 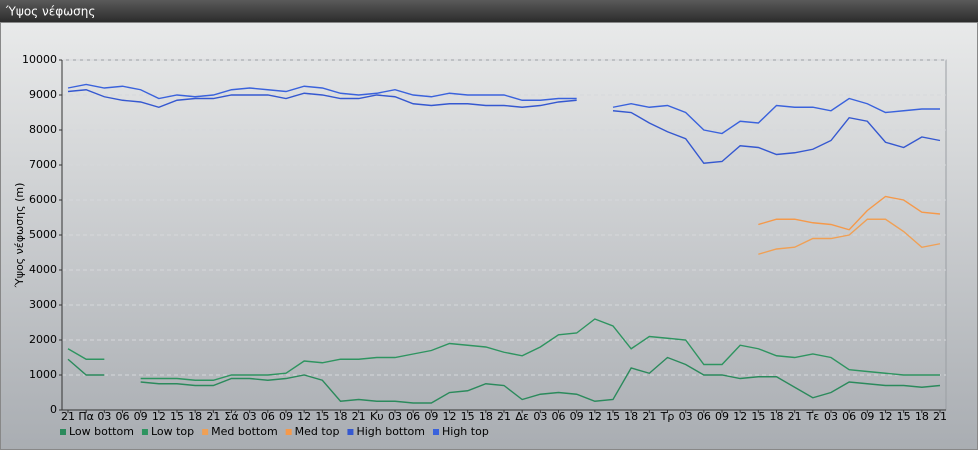 What do you see at coordinates (317, 431) in the screenshot?
I see `legend-label: Med top` at bounding box center [317, 431].